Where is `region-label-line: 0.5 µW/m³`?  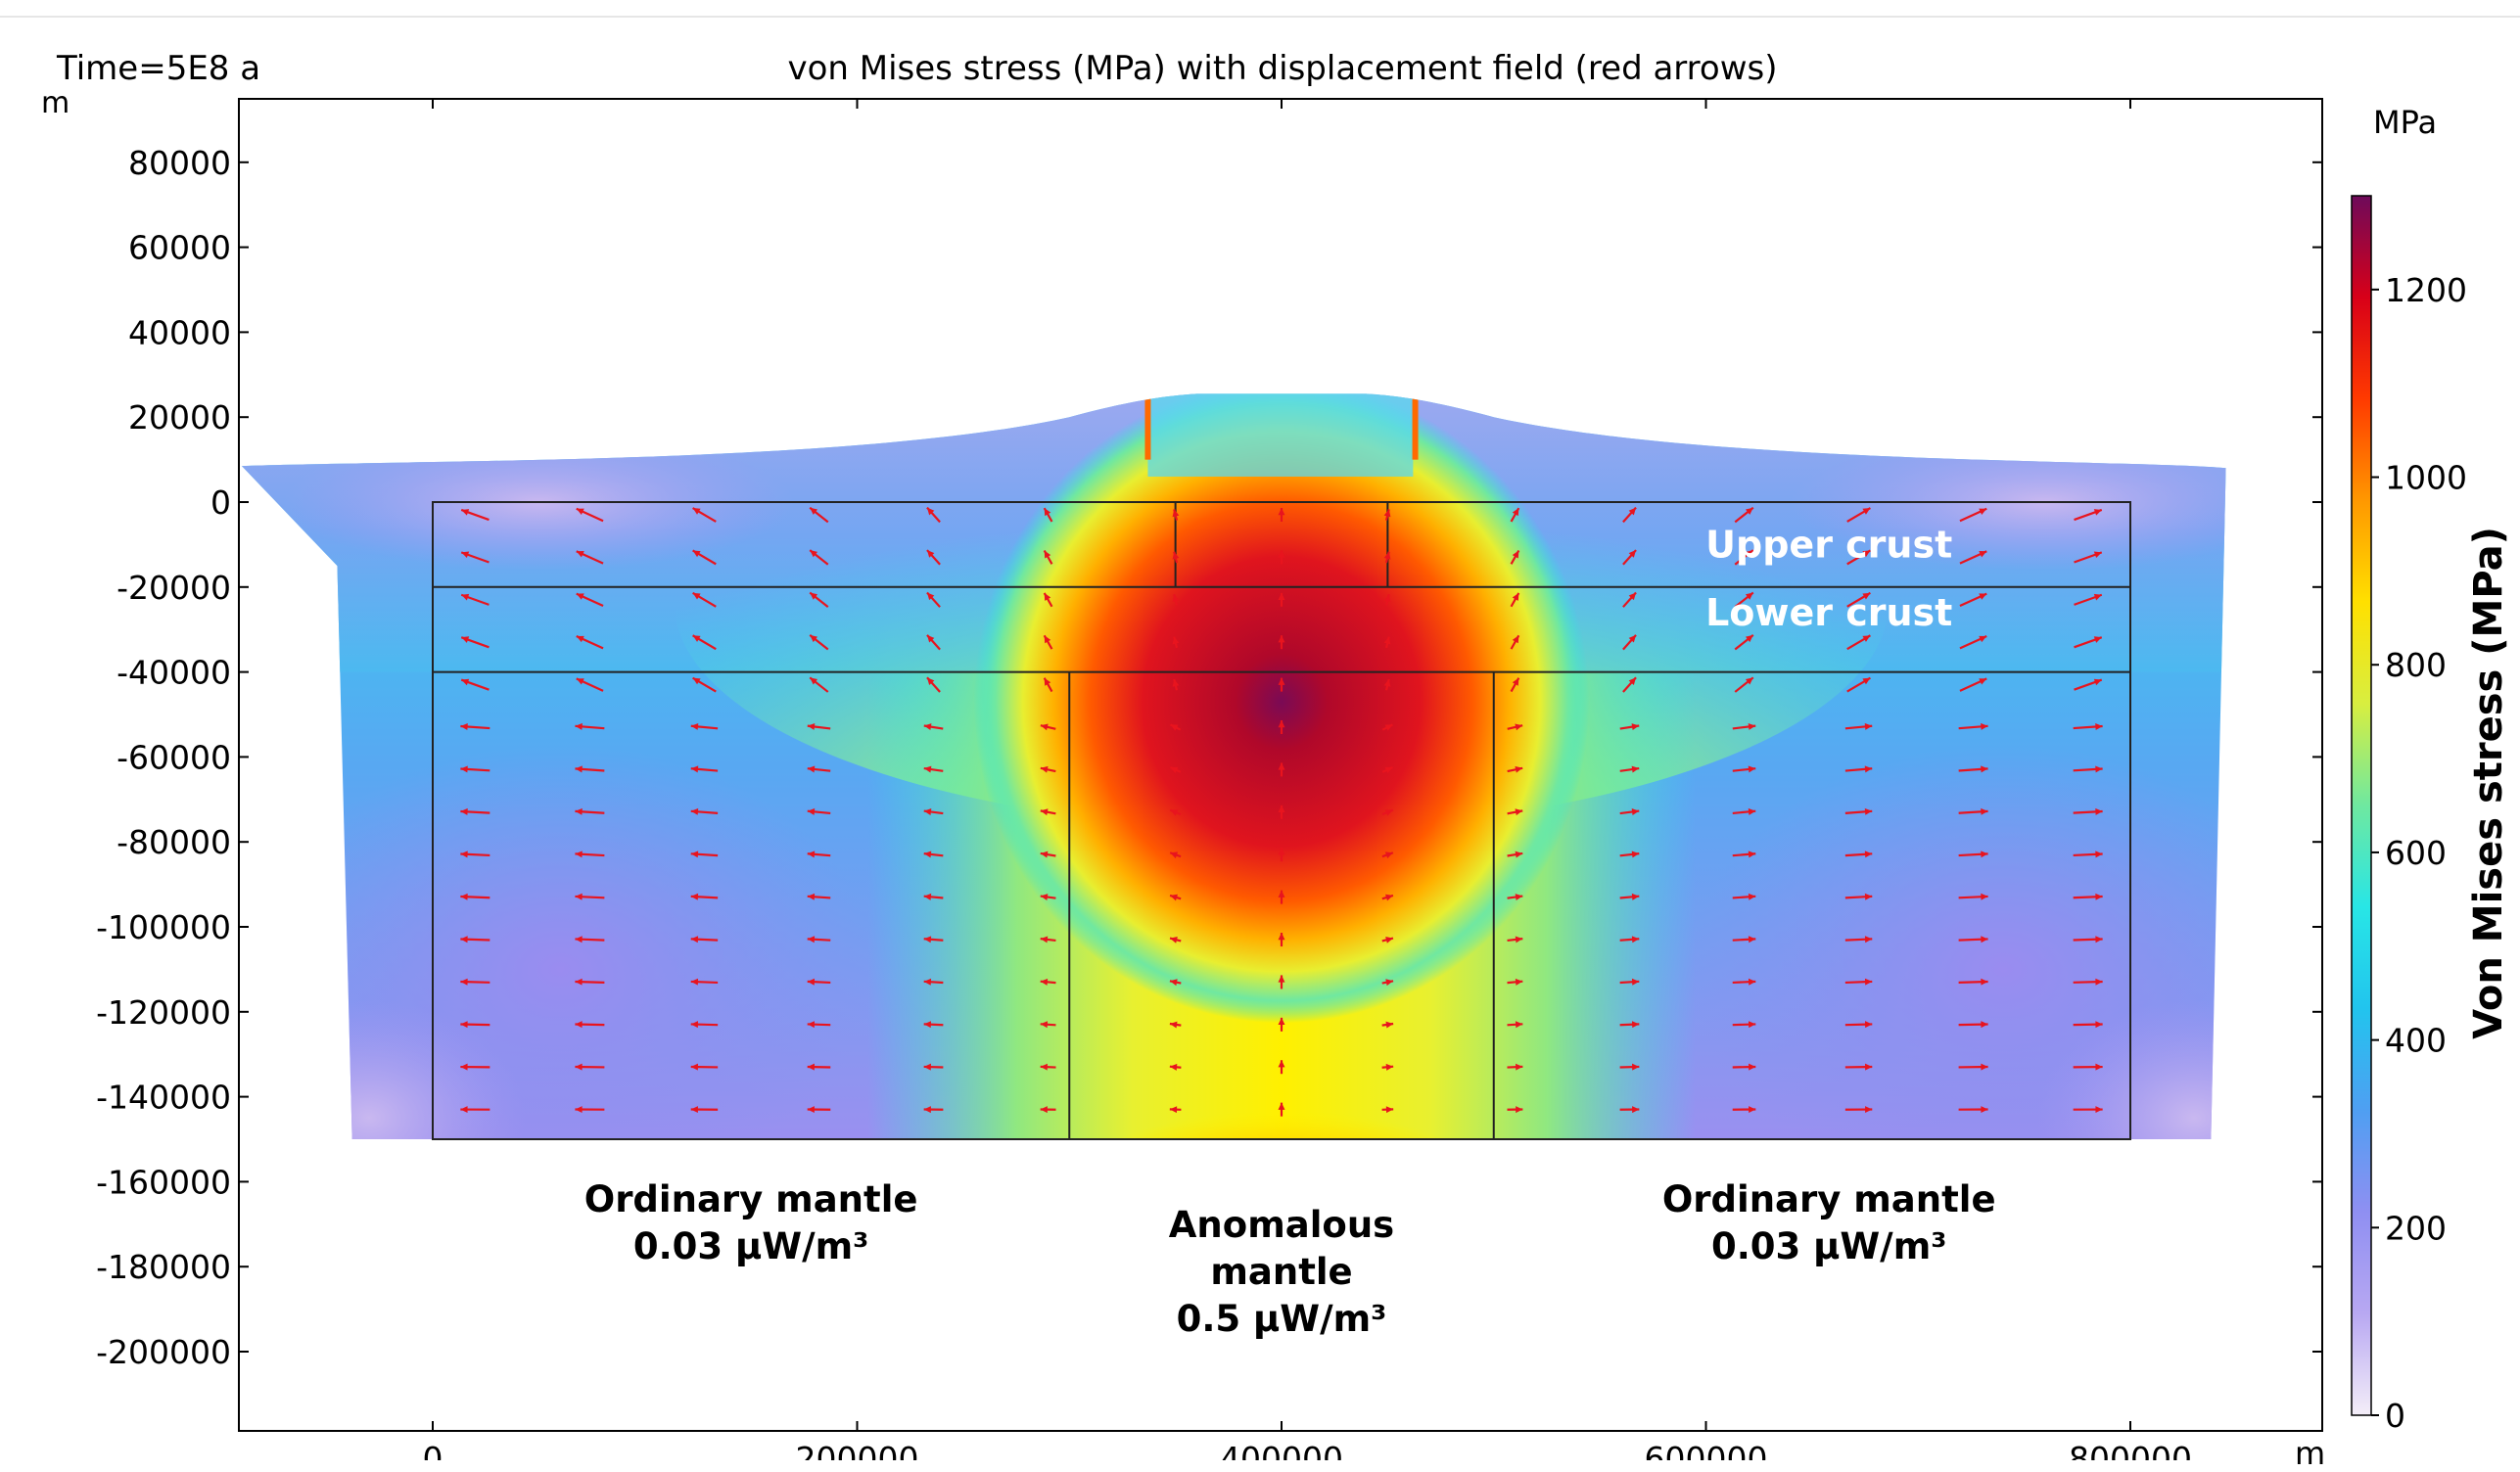
region-label-line: 0.5 µW/m³ is located at coordinates (1282, 1319).